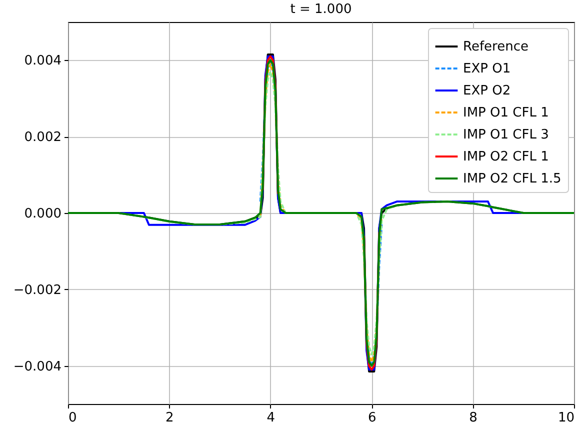 The height and width of the screenshot is (428, 582). What do you see at coordinates (512, 179) in the screenshot?
I see `legend-label: IMP O2 CFL 1.5` at bounding box center [512, 179].